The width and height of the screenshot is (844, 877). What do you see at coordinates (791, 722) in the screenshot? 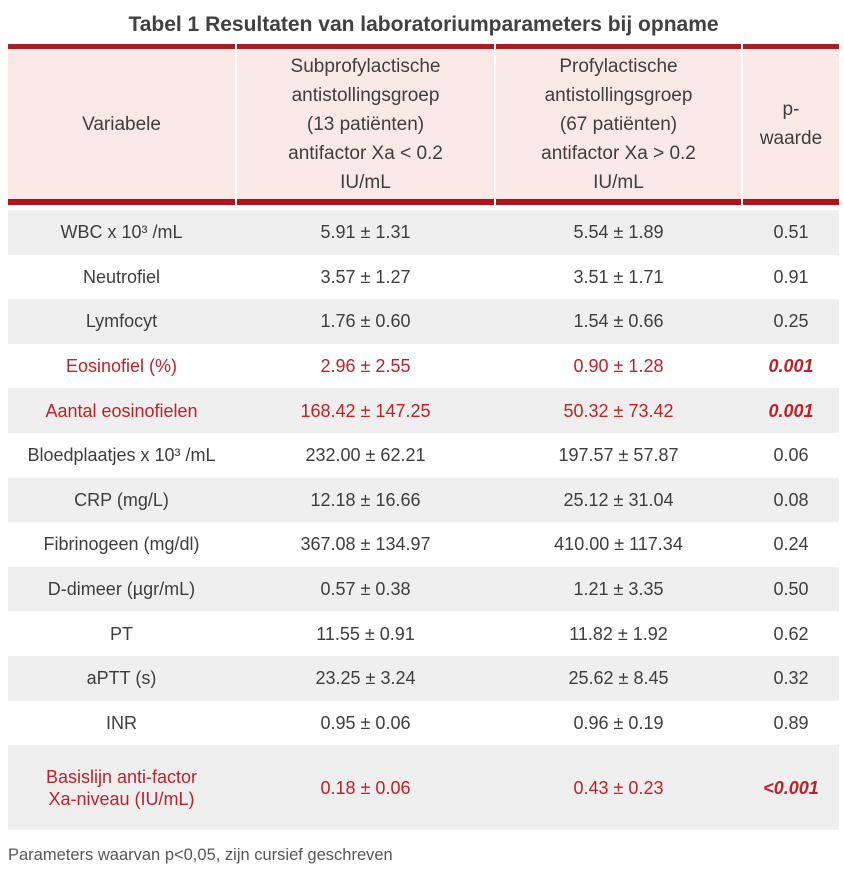
I see `cell-p-value: 0.89` at bounding box center [791, 722].